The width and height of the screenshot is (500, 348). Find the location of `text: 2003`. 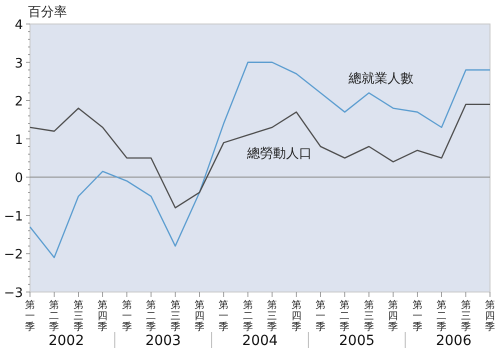

text: 2003 is located at coordinates (163, 340).